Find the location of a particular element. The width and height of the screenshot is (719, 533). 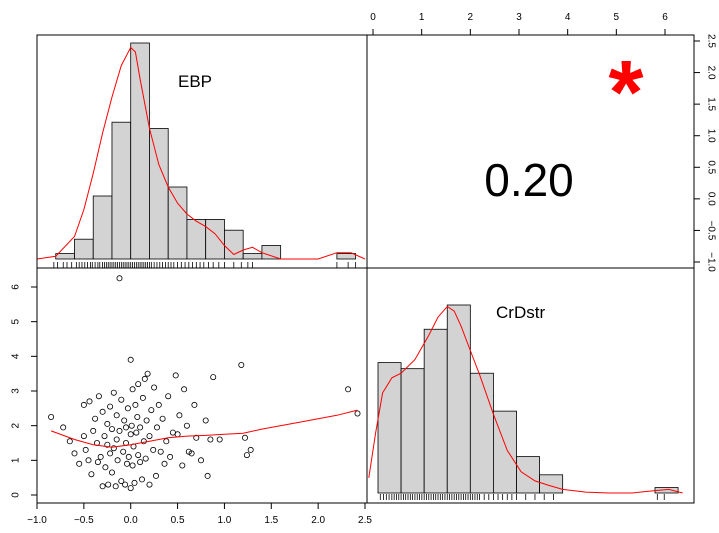

right-axis-tick-label-0: −1.0 is located at coordinates (710, 262).